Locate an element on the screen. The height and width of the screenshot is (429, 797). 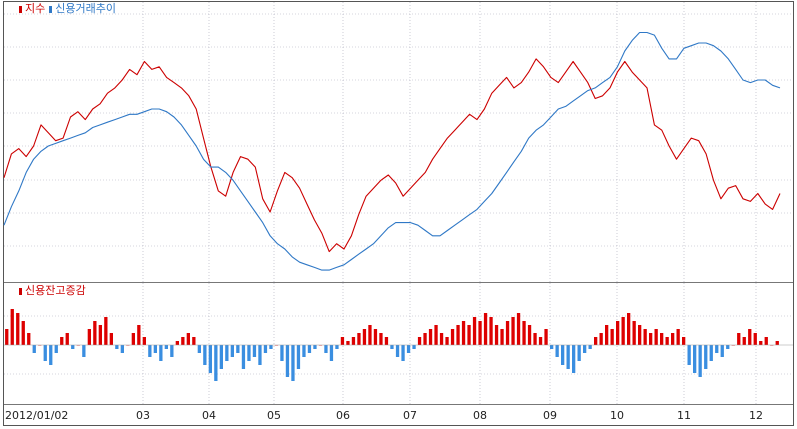
x-tick-label: 06 is located at coordinates (343, 415).